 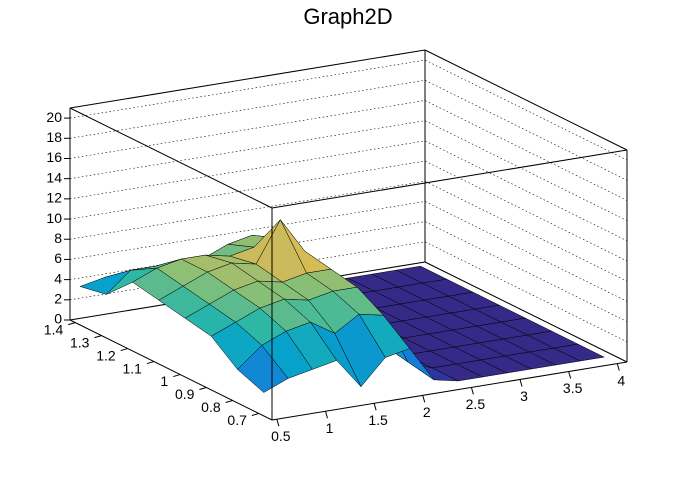 I want to click on z-tick-label: 6, so click(x=58, y=258).